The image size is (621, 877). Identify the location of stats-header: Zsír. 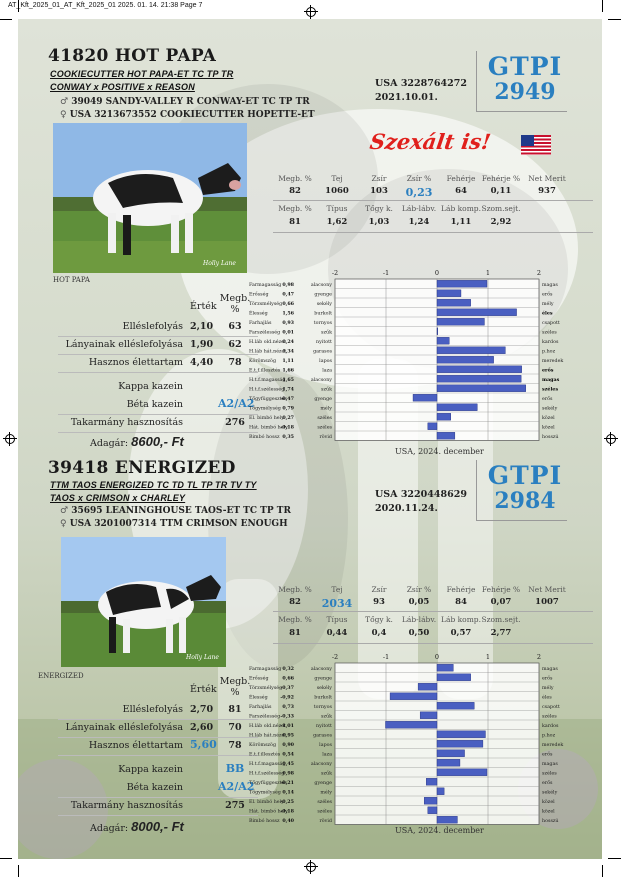
(379, 178).